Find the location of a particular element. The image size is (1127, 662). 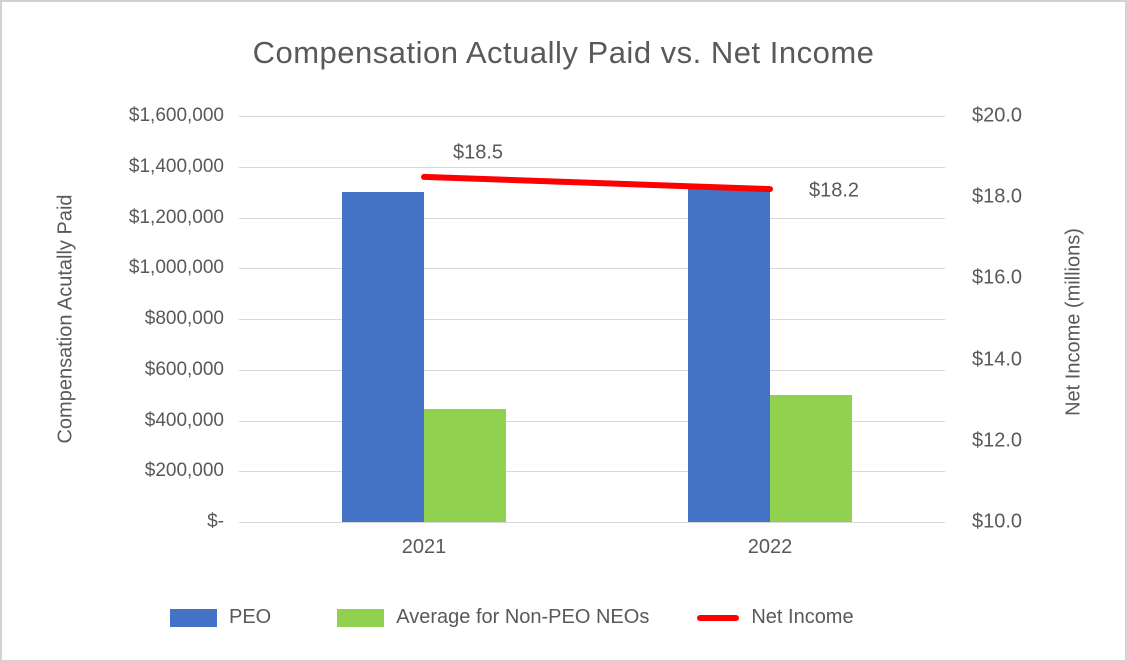

legend-item-peo: PEO is located at coordinates (220, 617).